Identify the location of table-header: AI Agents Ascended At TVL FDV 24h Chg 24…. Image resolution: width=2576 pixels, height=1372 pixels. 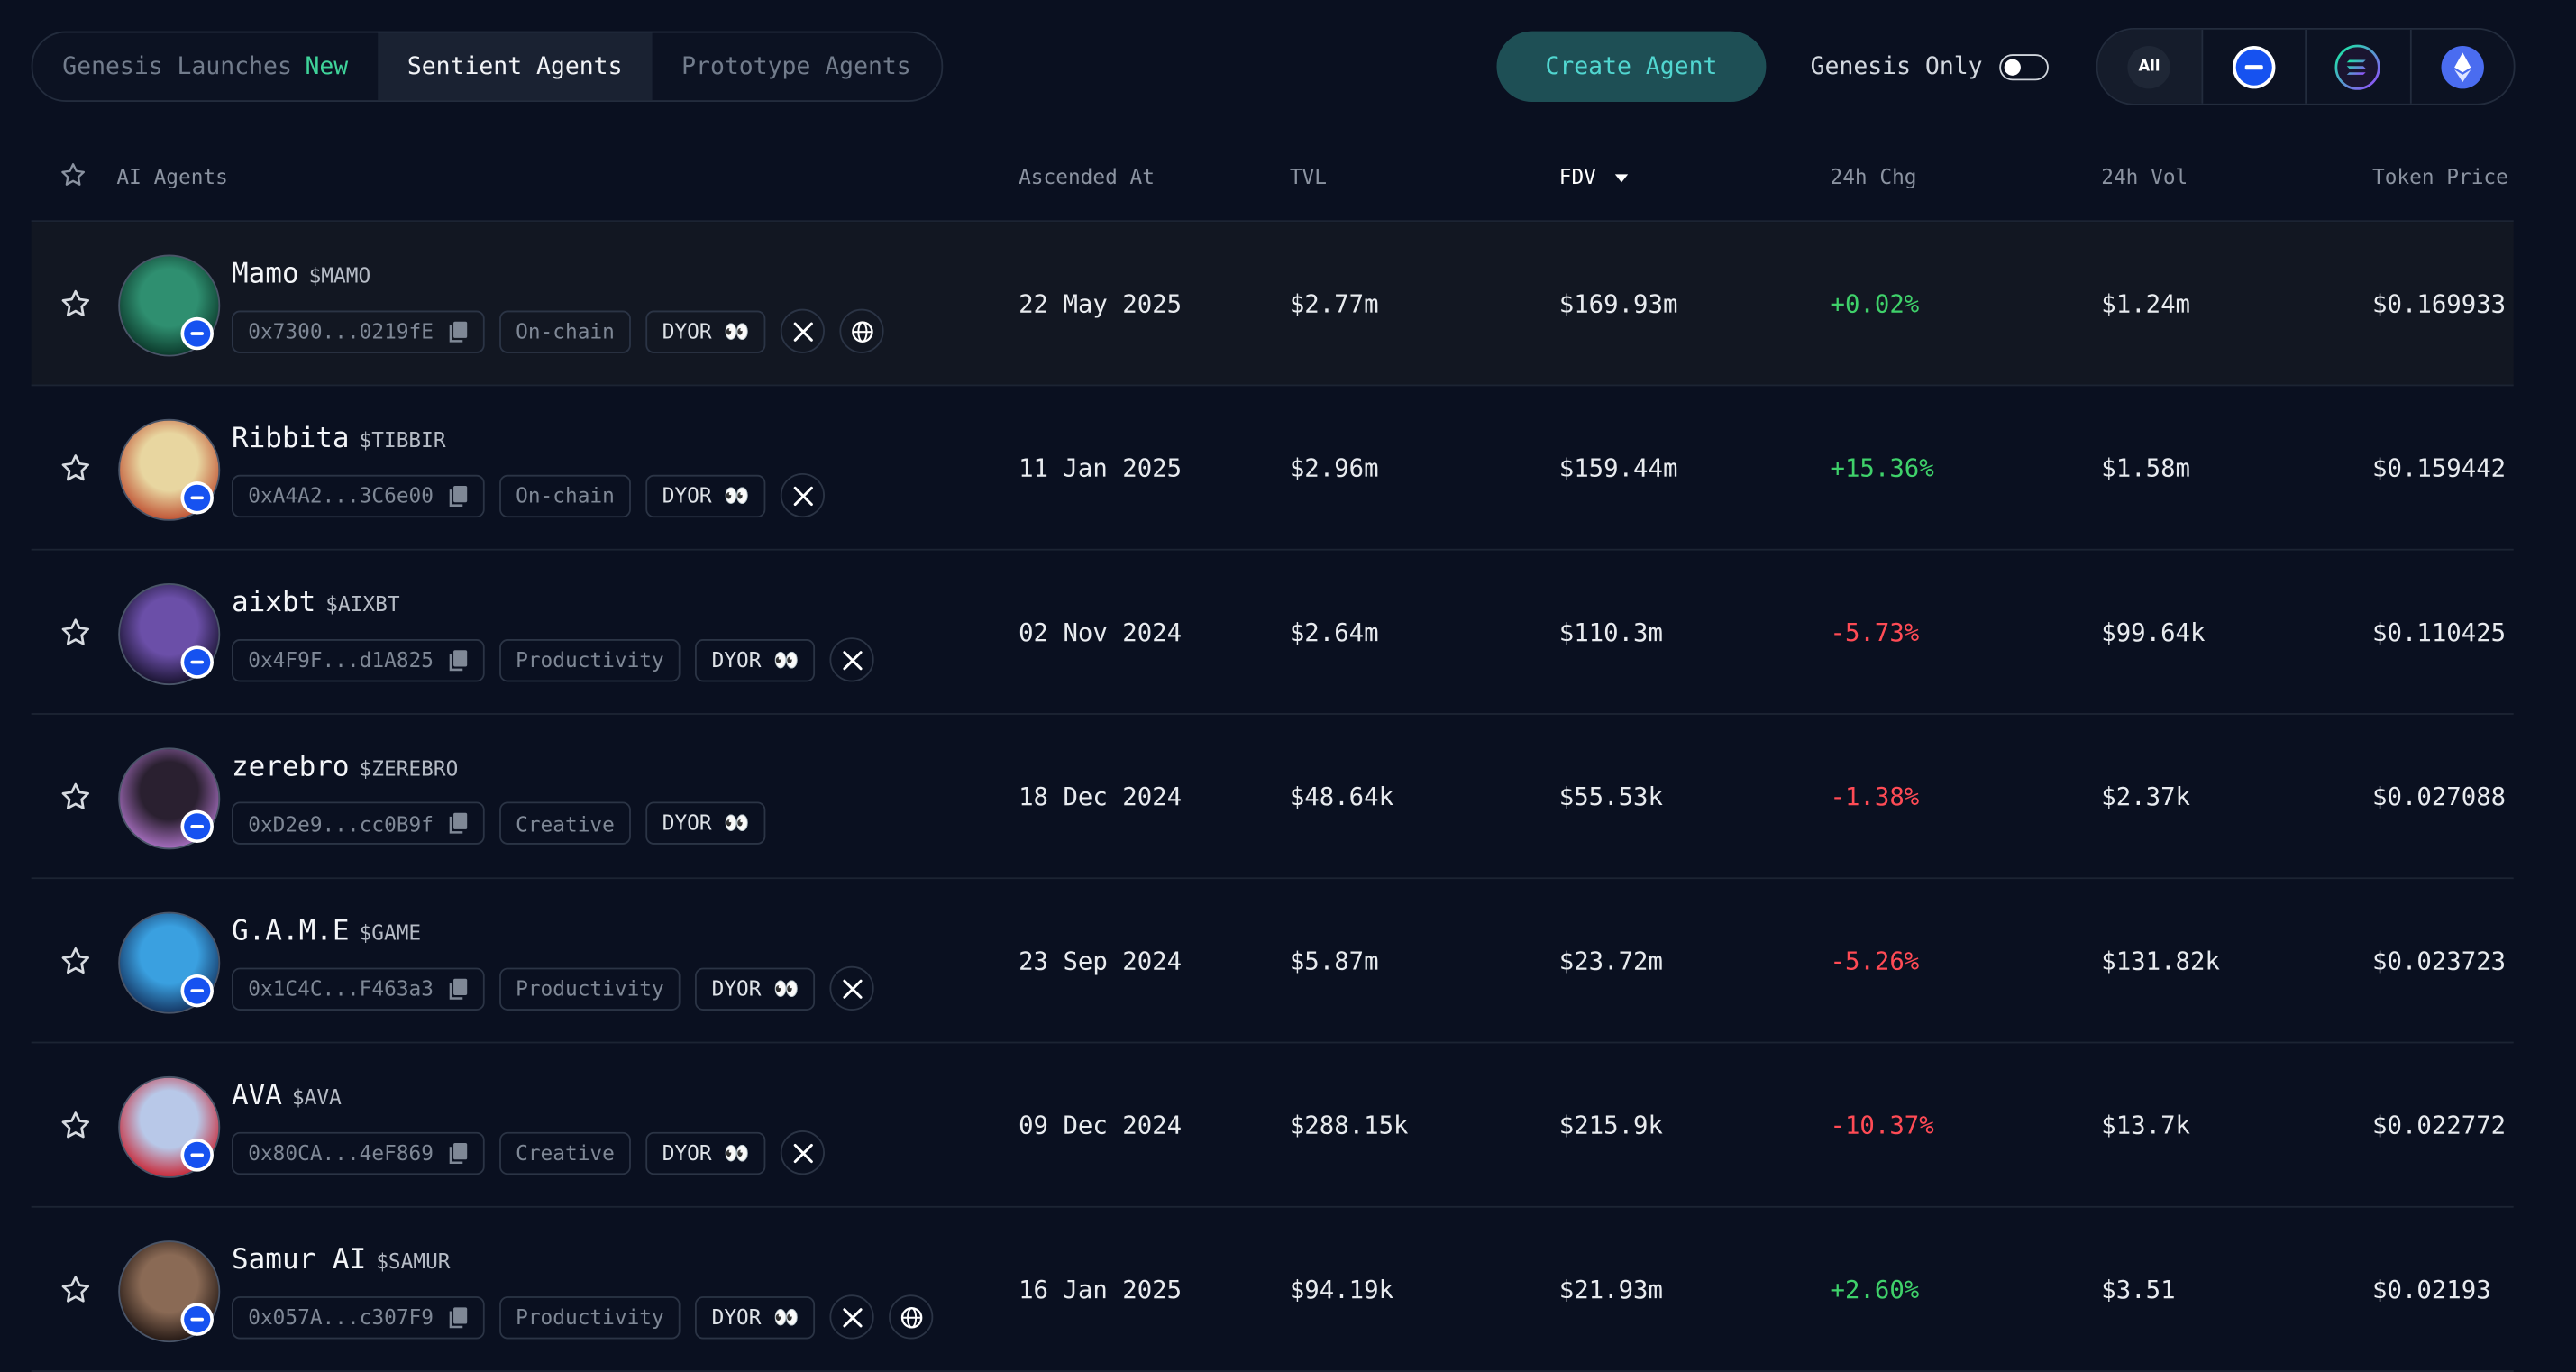
(1272, 182).